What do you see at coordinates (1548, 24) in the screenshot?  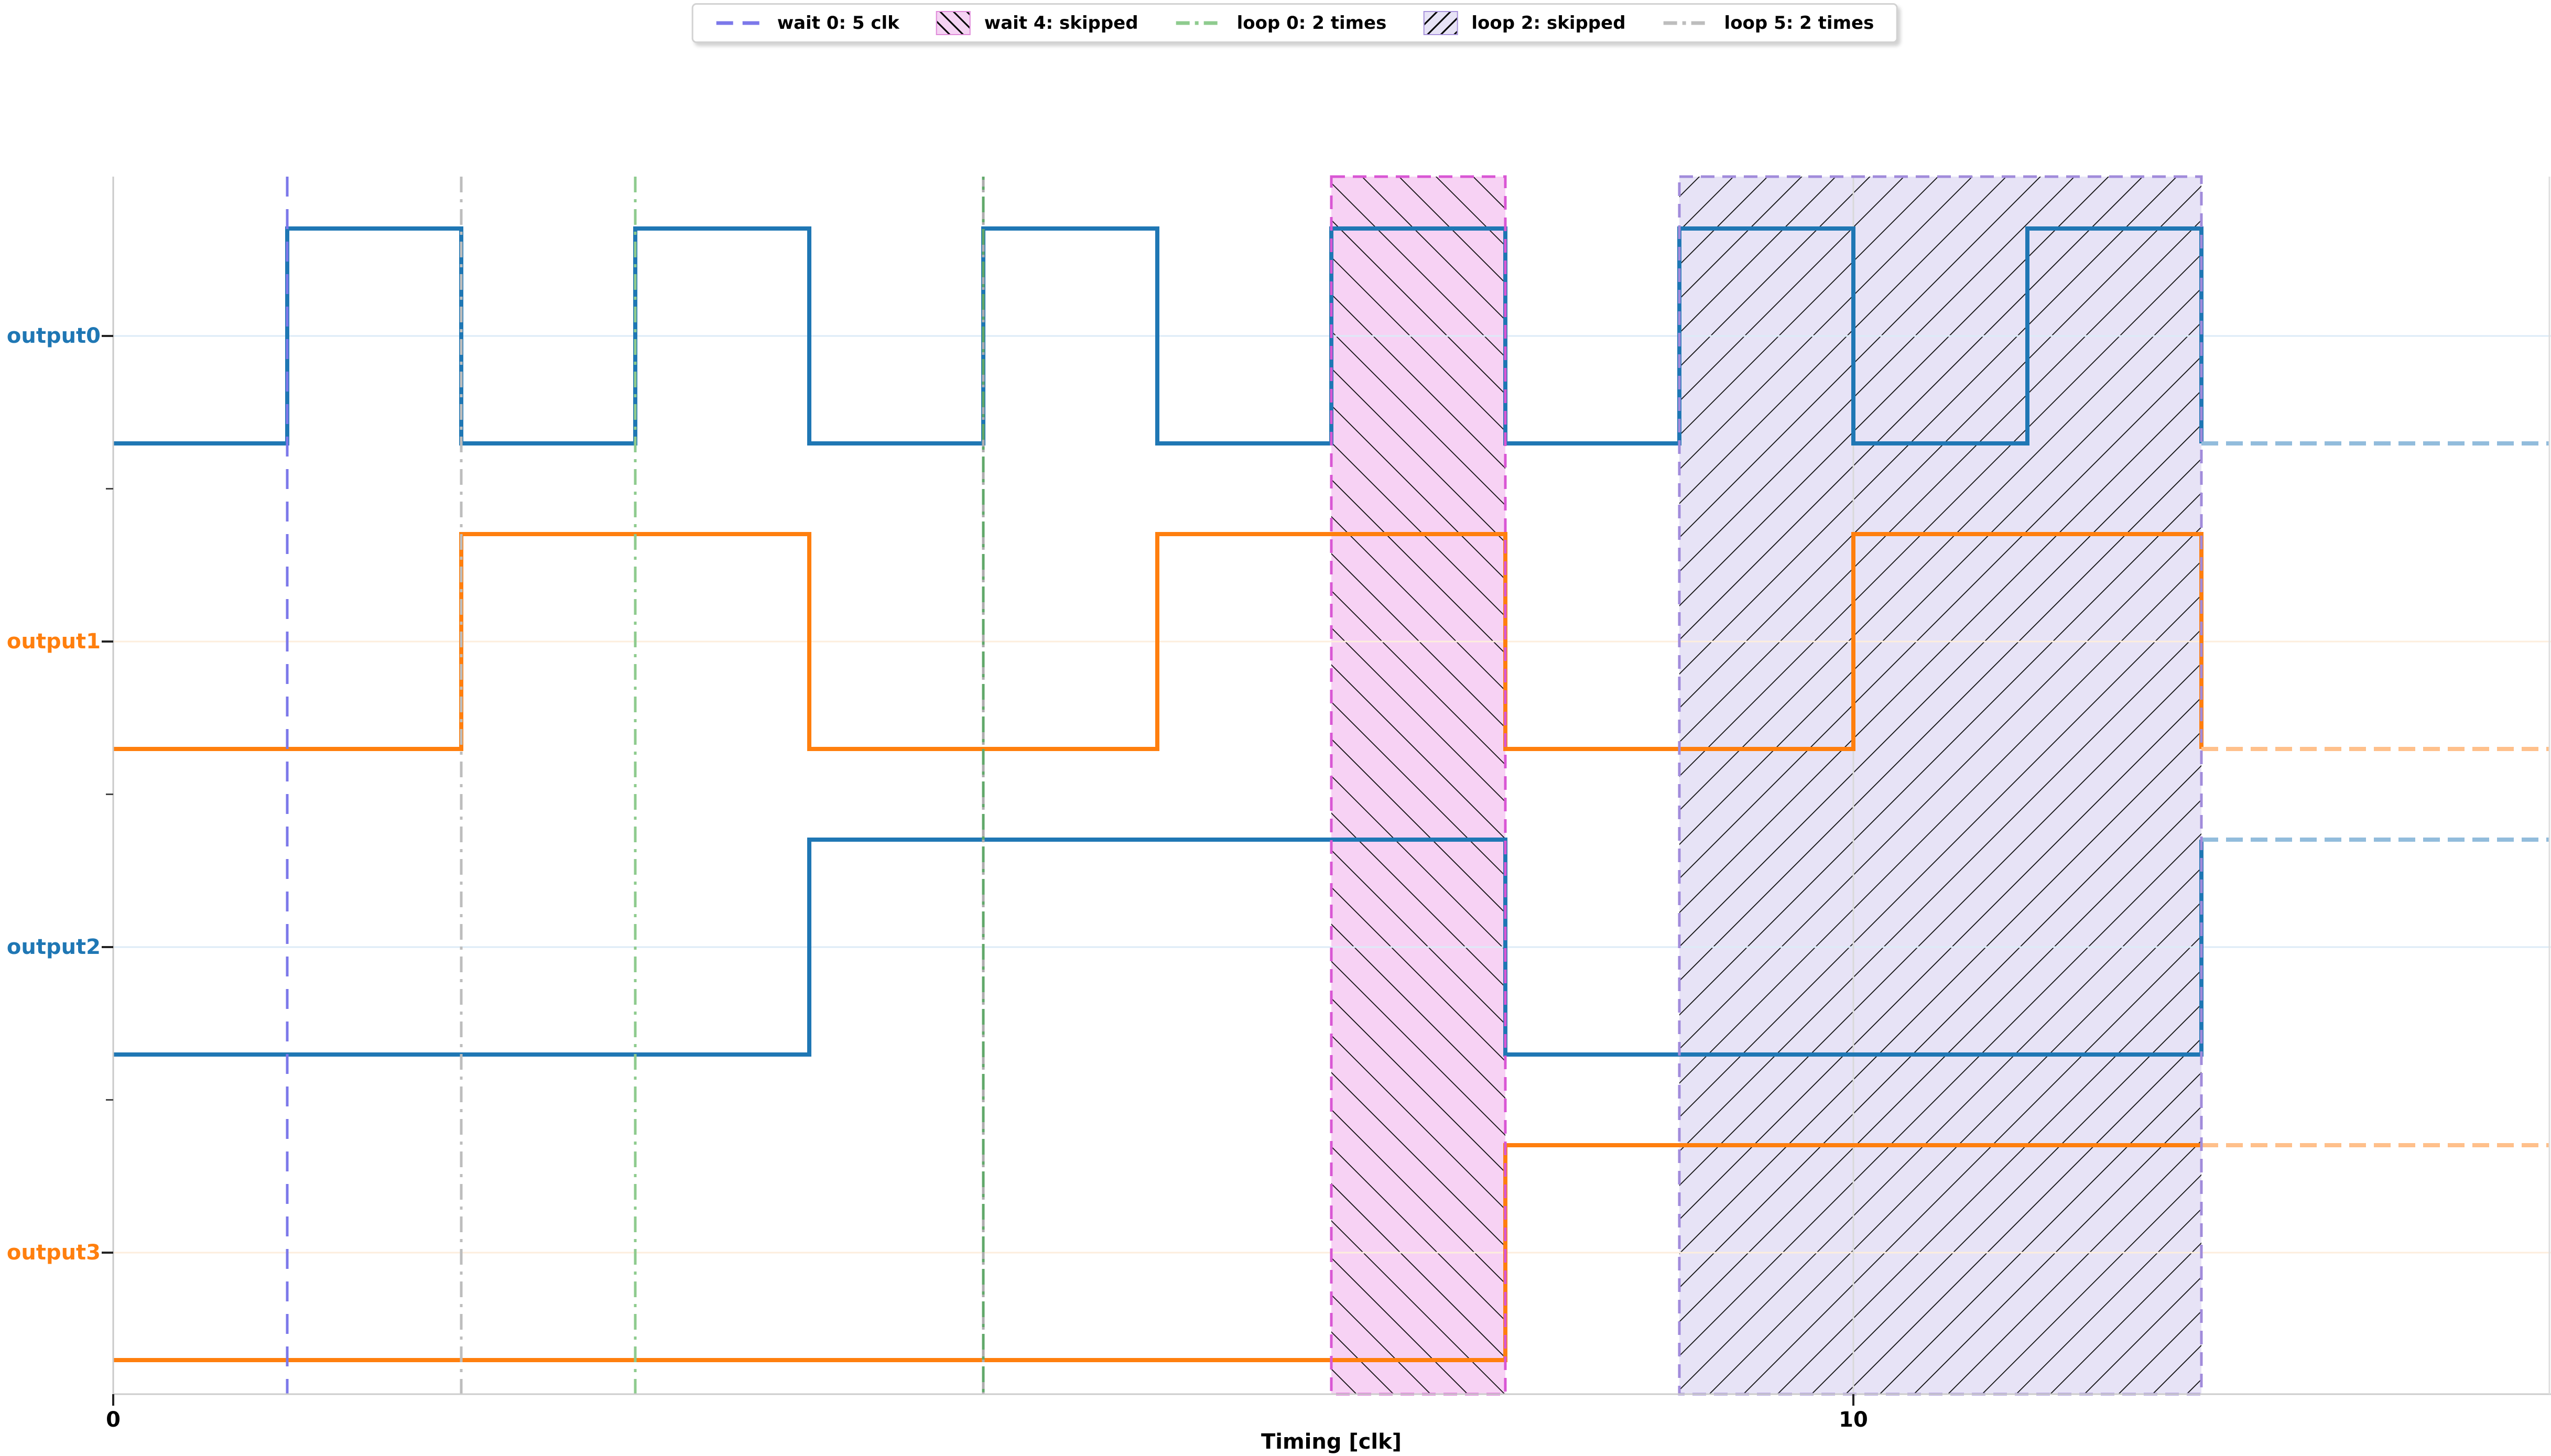 I see `legend-label-loop2: loop 2: skipped` at bounding box center [1548, 24].